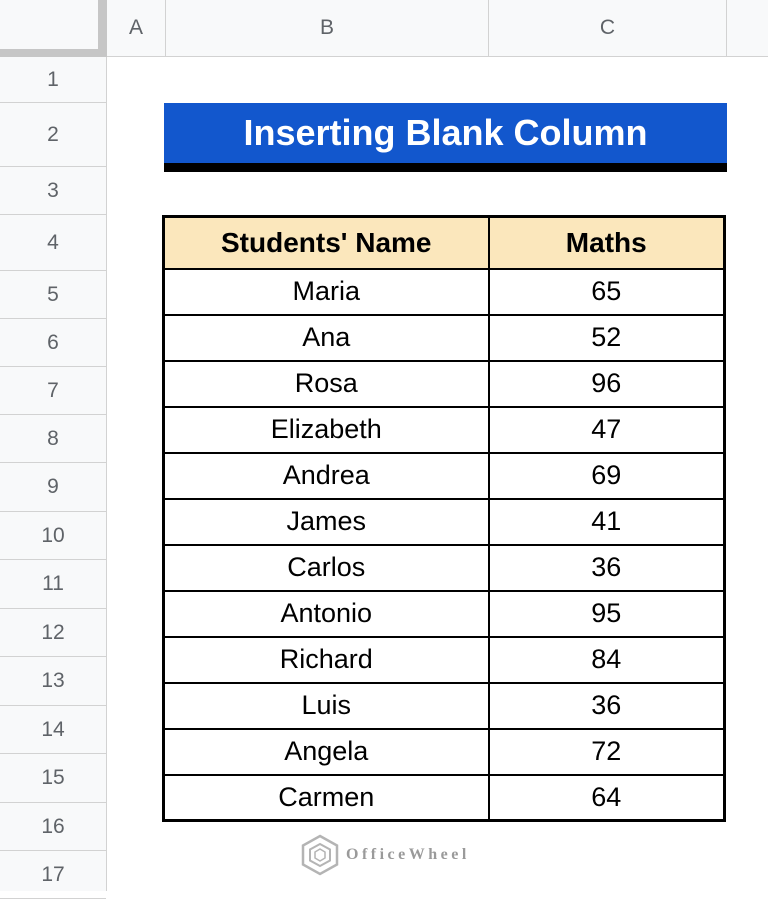  I want to click on row-header-15: 15, so click(53, 778).